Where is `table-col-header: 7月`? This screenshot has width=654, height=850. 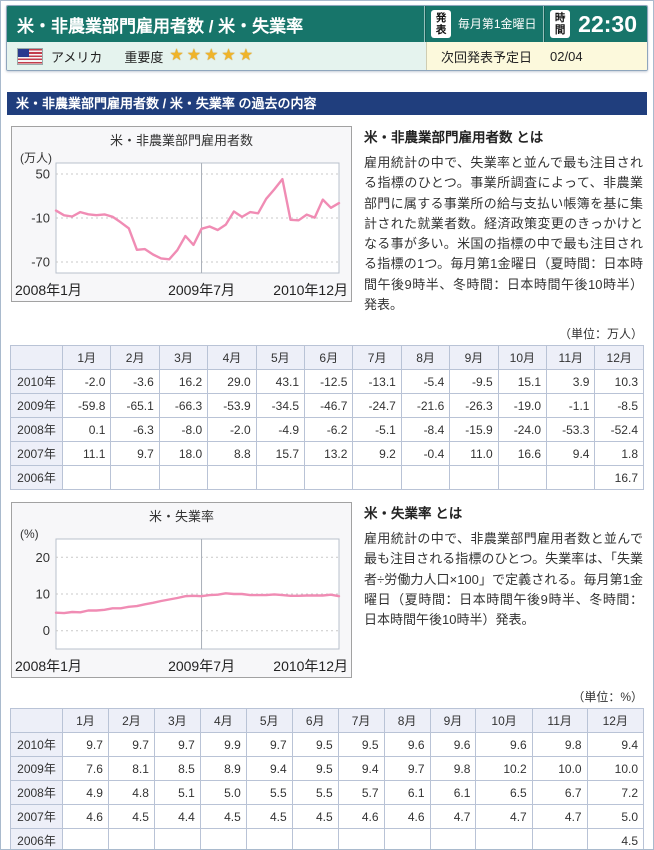 table-col-header: 7月 is located at coordinates (377, 358).